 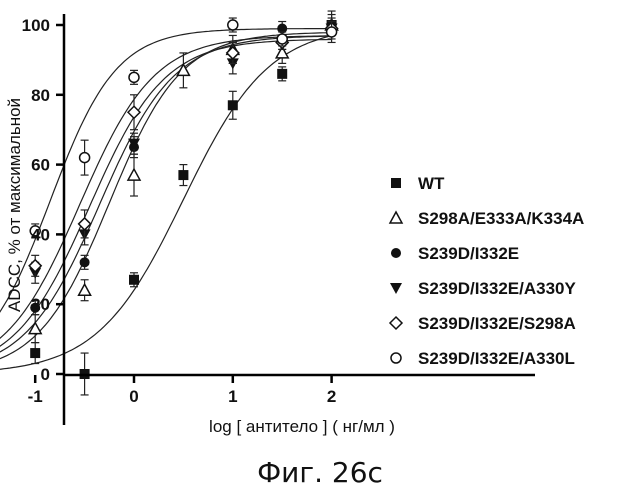 What do you see at coordinates (36, 25) in the screenshot?
I see `y-tick-label: 100` at bounding box center [36, 25].